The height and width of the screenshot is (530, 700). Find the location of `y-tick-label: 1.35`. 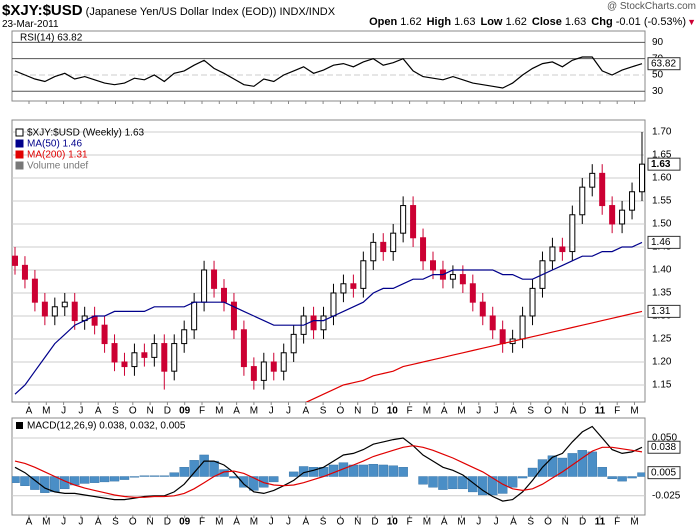

y-tick-label: 1.35 is located at coordinates (662, 293).